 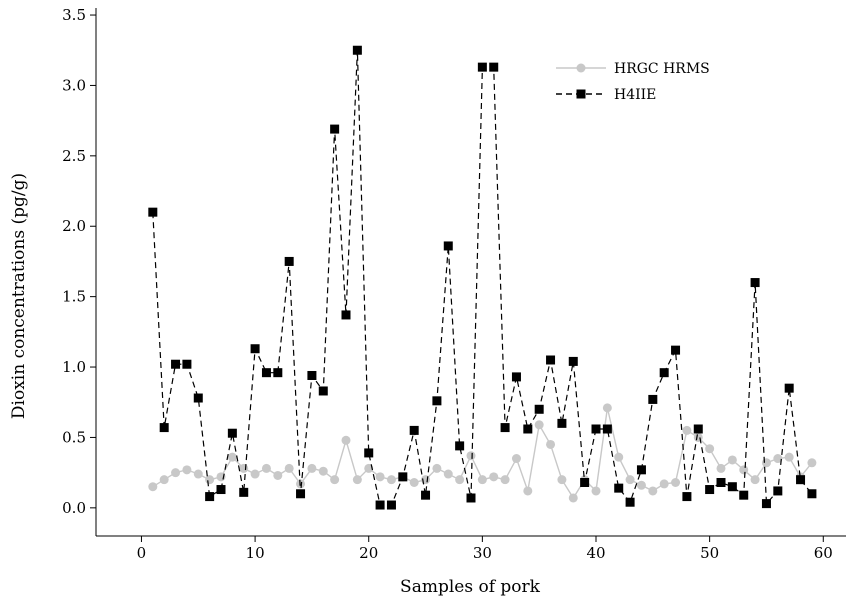 I want to click on y-axis-label: Dioxin concentrations (pg/g), so click(x=19, y=296).